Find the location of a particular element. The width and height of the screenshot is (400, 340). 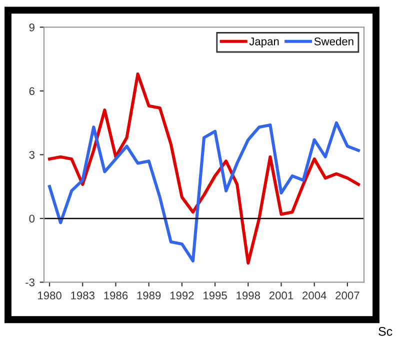

x-tick-label: 1998 is located at coordinates (248, 296).